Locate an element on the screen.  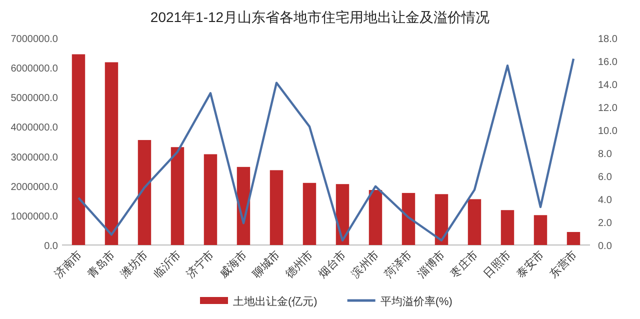
y-tick-label: 4000000.0 is located at coordinates (34, 128).